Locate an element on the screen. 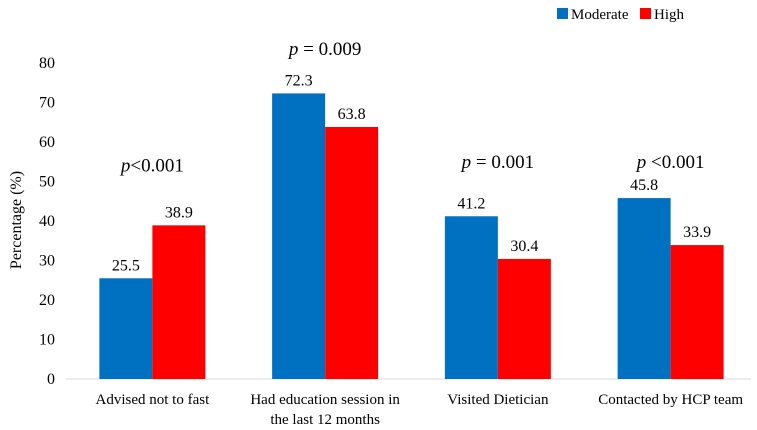 The width and height of the screenshot is (757, 430). y-tick-label: 80 is located at coordinates (47, 63).